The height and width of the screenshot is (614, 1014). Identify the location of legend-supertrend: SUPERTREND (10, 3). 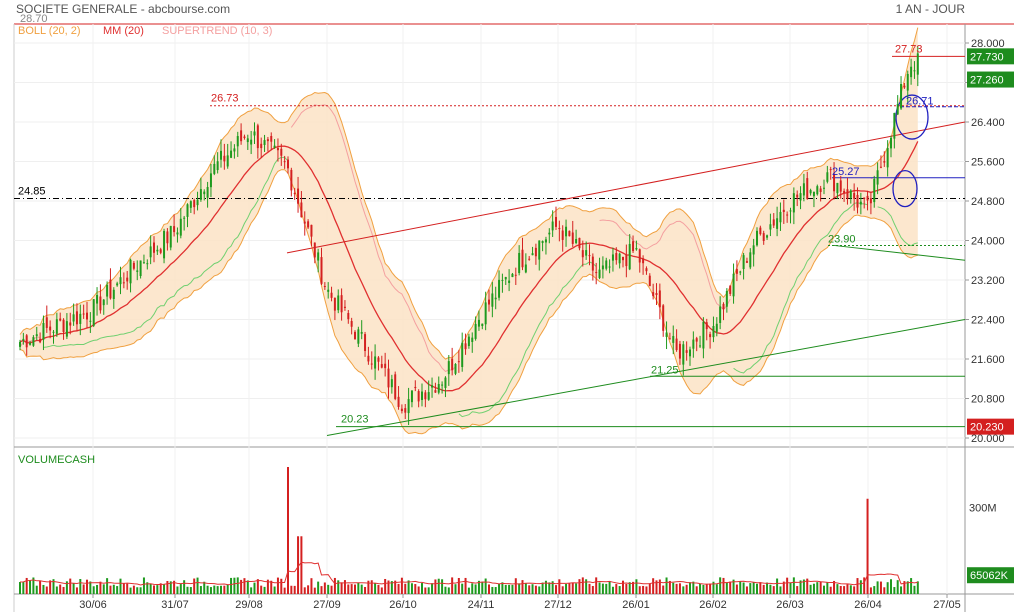
(217, 31).